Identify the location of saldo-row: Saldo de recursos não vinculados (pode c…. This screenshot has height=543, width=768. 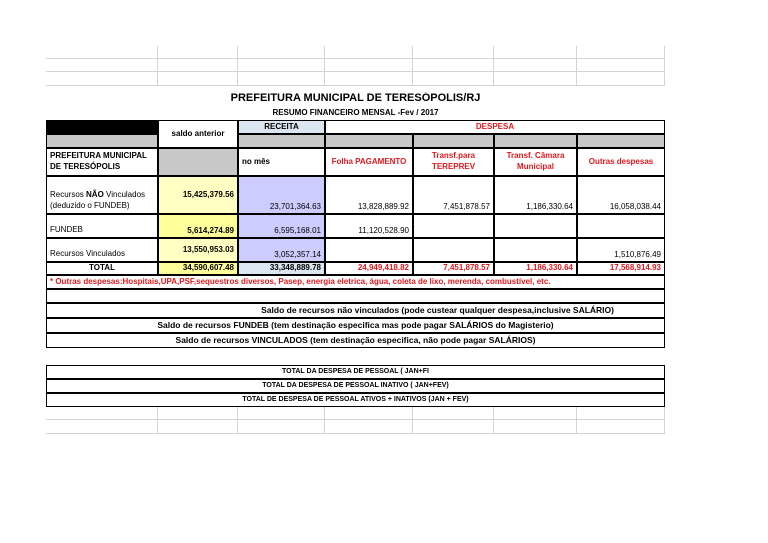
(355, 310).